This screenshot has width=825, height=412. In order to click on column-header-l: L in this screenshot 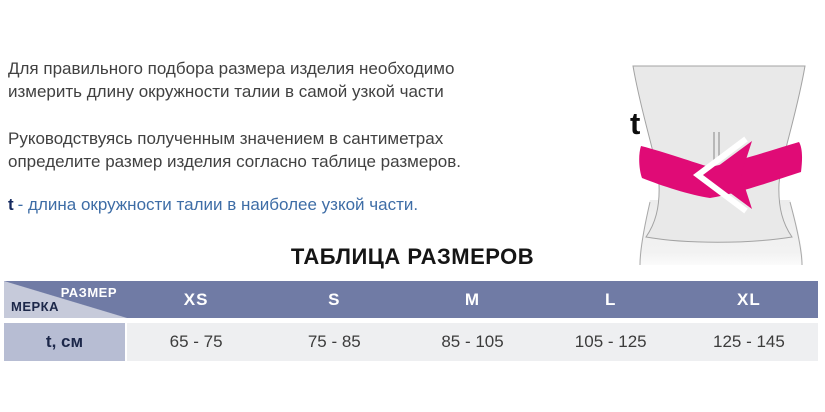, I will do `click(610, 299)`.